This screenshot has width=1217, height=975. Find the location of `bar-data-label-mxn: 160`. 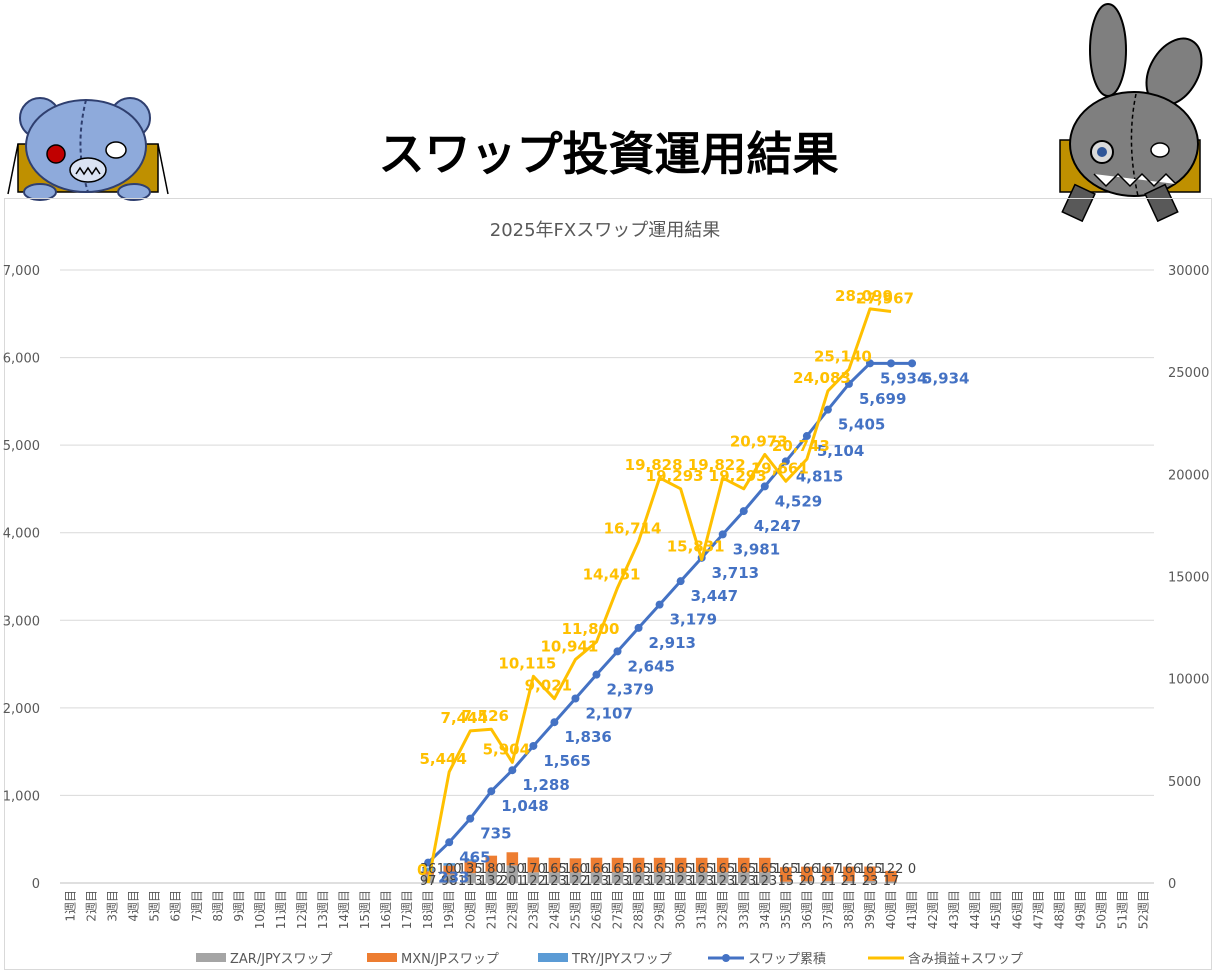

bar-data-label-mxn: 160 is located at coordinates (575, 869).